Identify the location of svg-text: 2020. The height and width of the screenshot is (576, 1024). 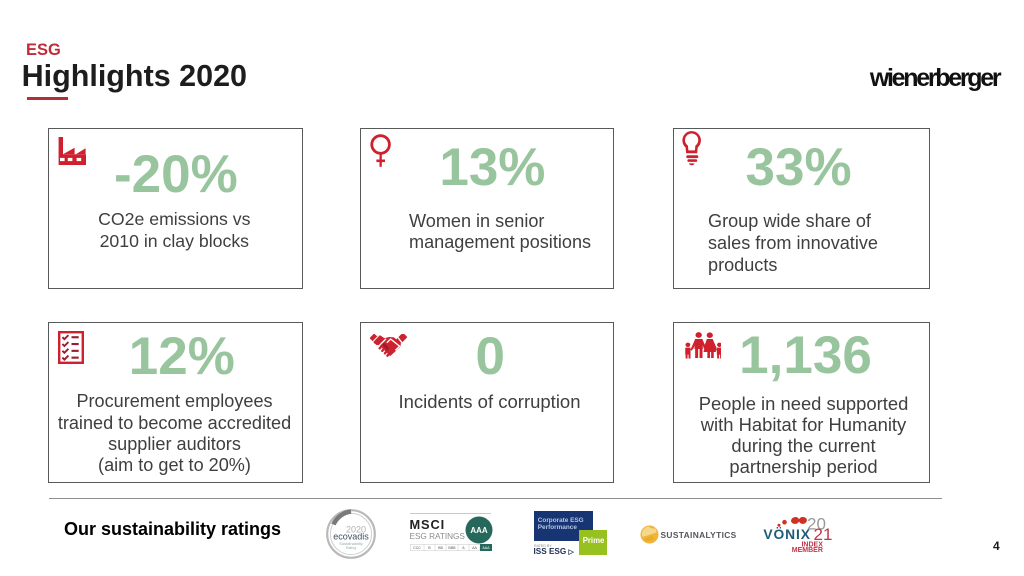
(356, 530).